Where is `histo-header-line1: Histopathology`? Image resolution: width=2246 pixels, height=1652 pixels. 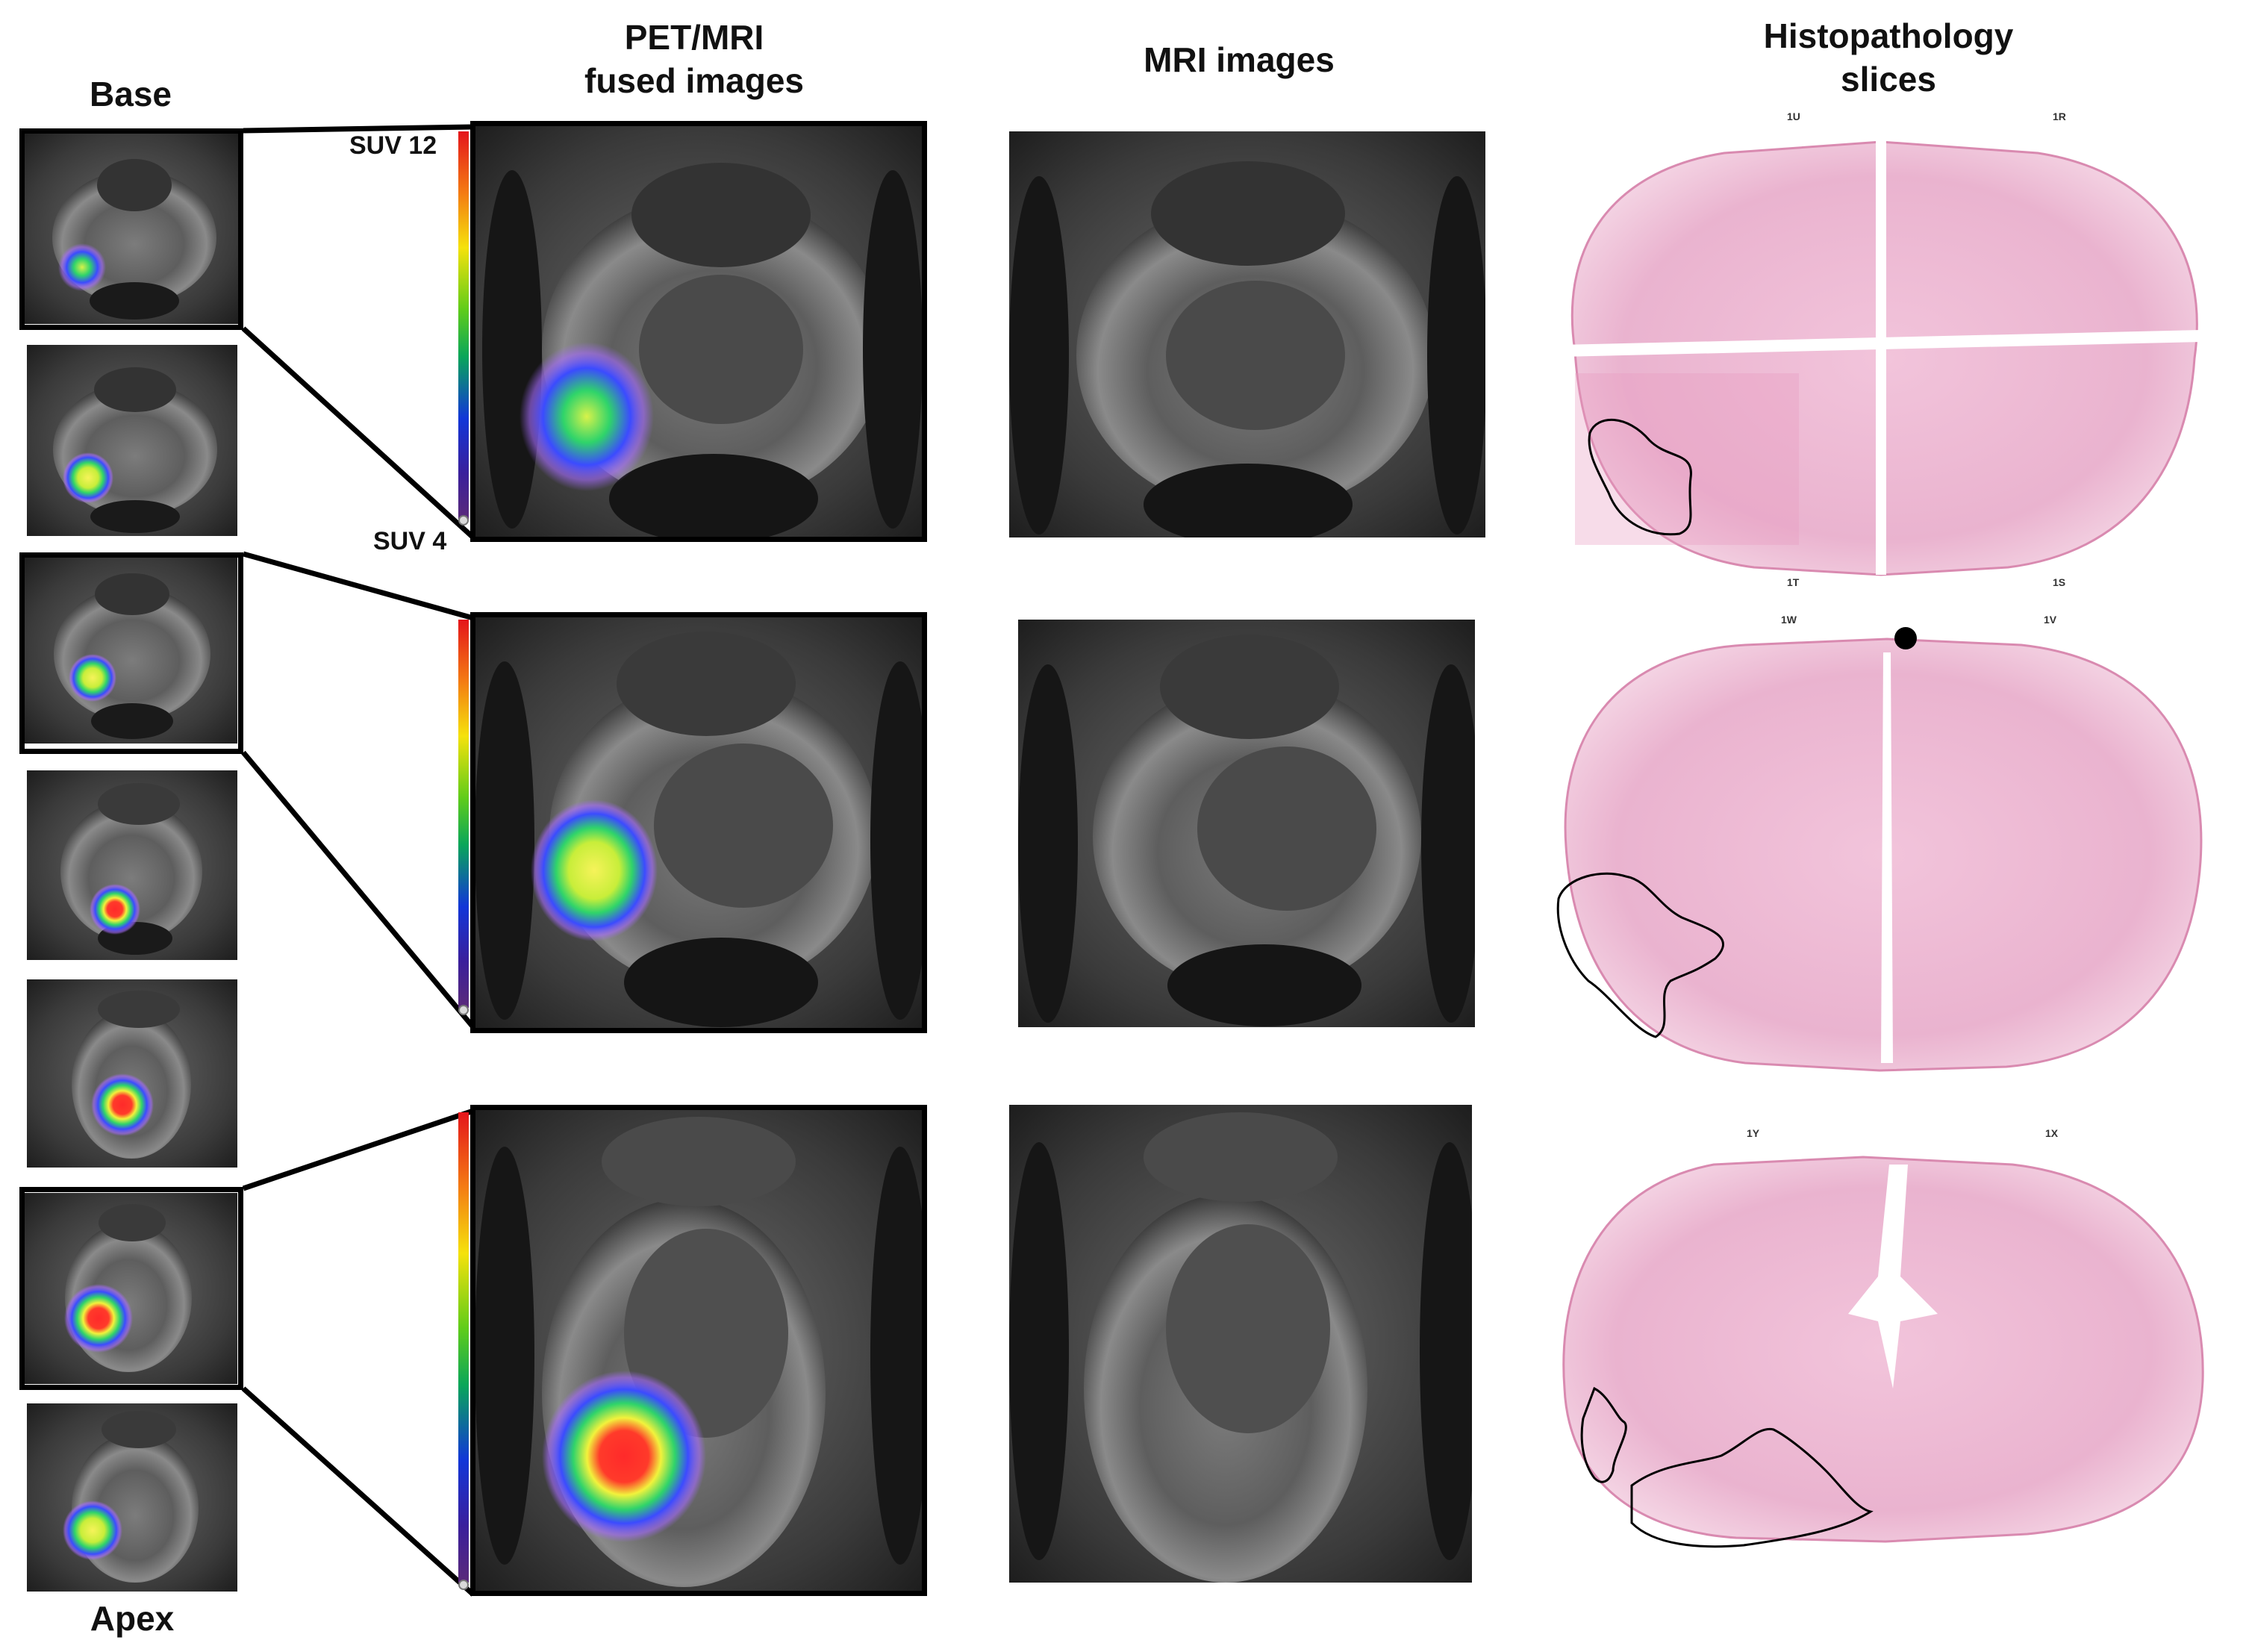 histo-header-line1: Histopathology is located at coordinates (1888, 35).